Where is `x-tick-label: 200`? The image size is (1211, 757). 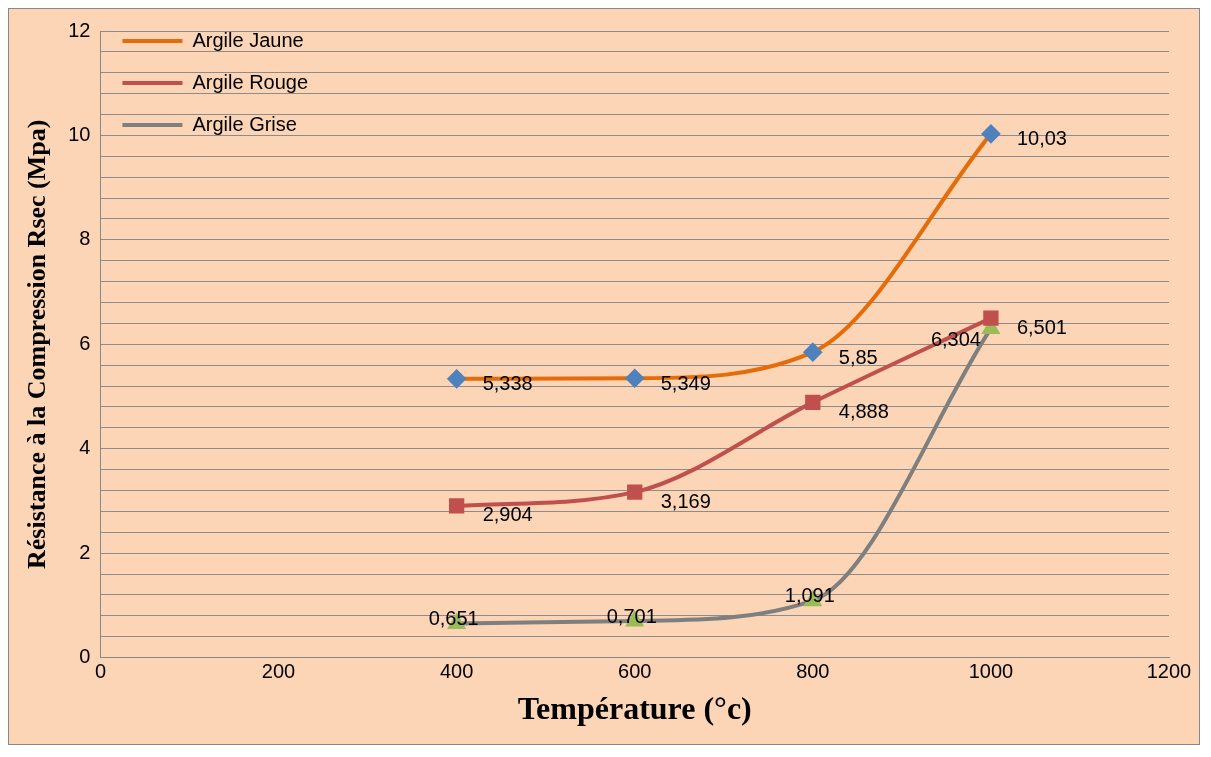
x-tick-label: 200 is located at coordinates (278, 671).